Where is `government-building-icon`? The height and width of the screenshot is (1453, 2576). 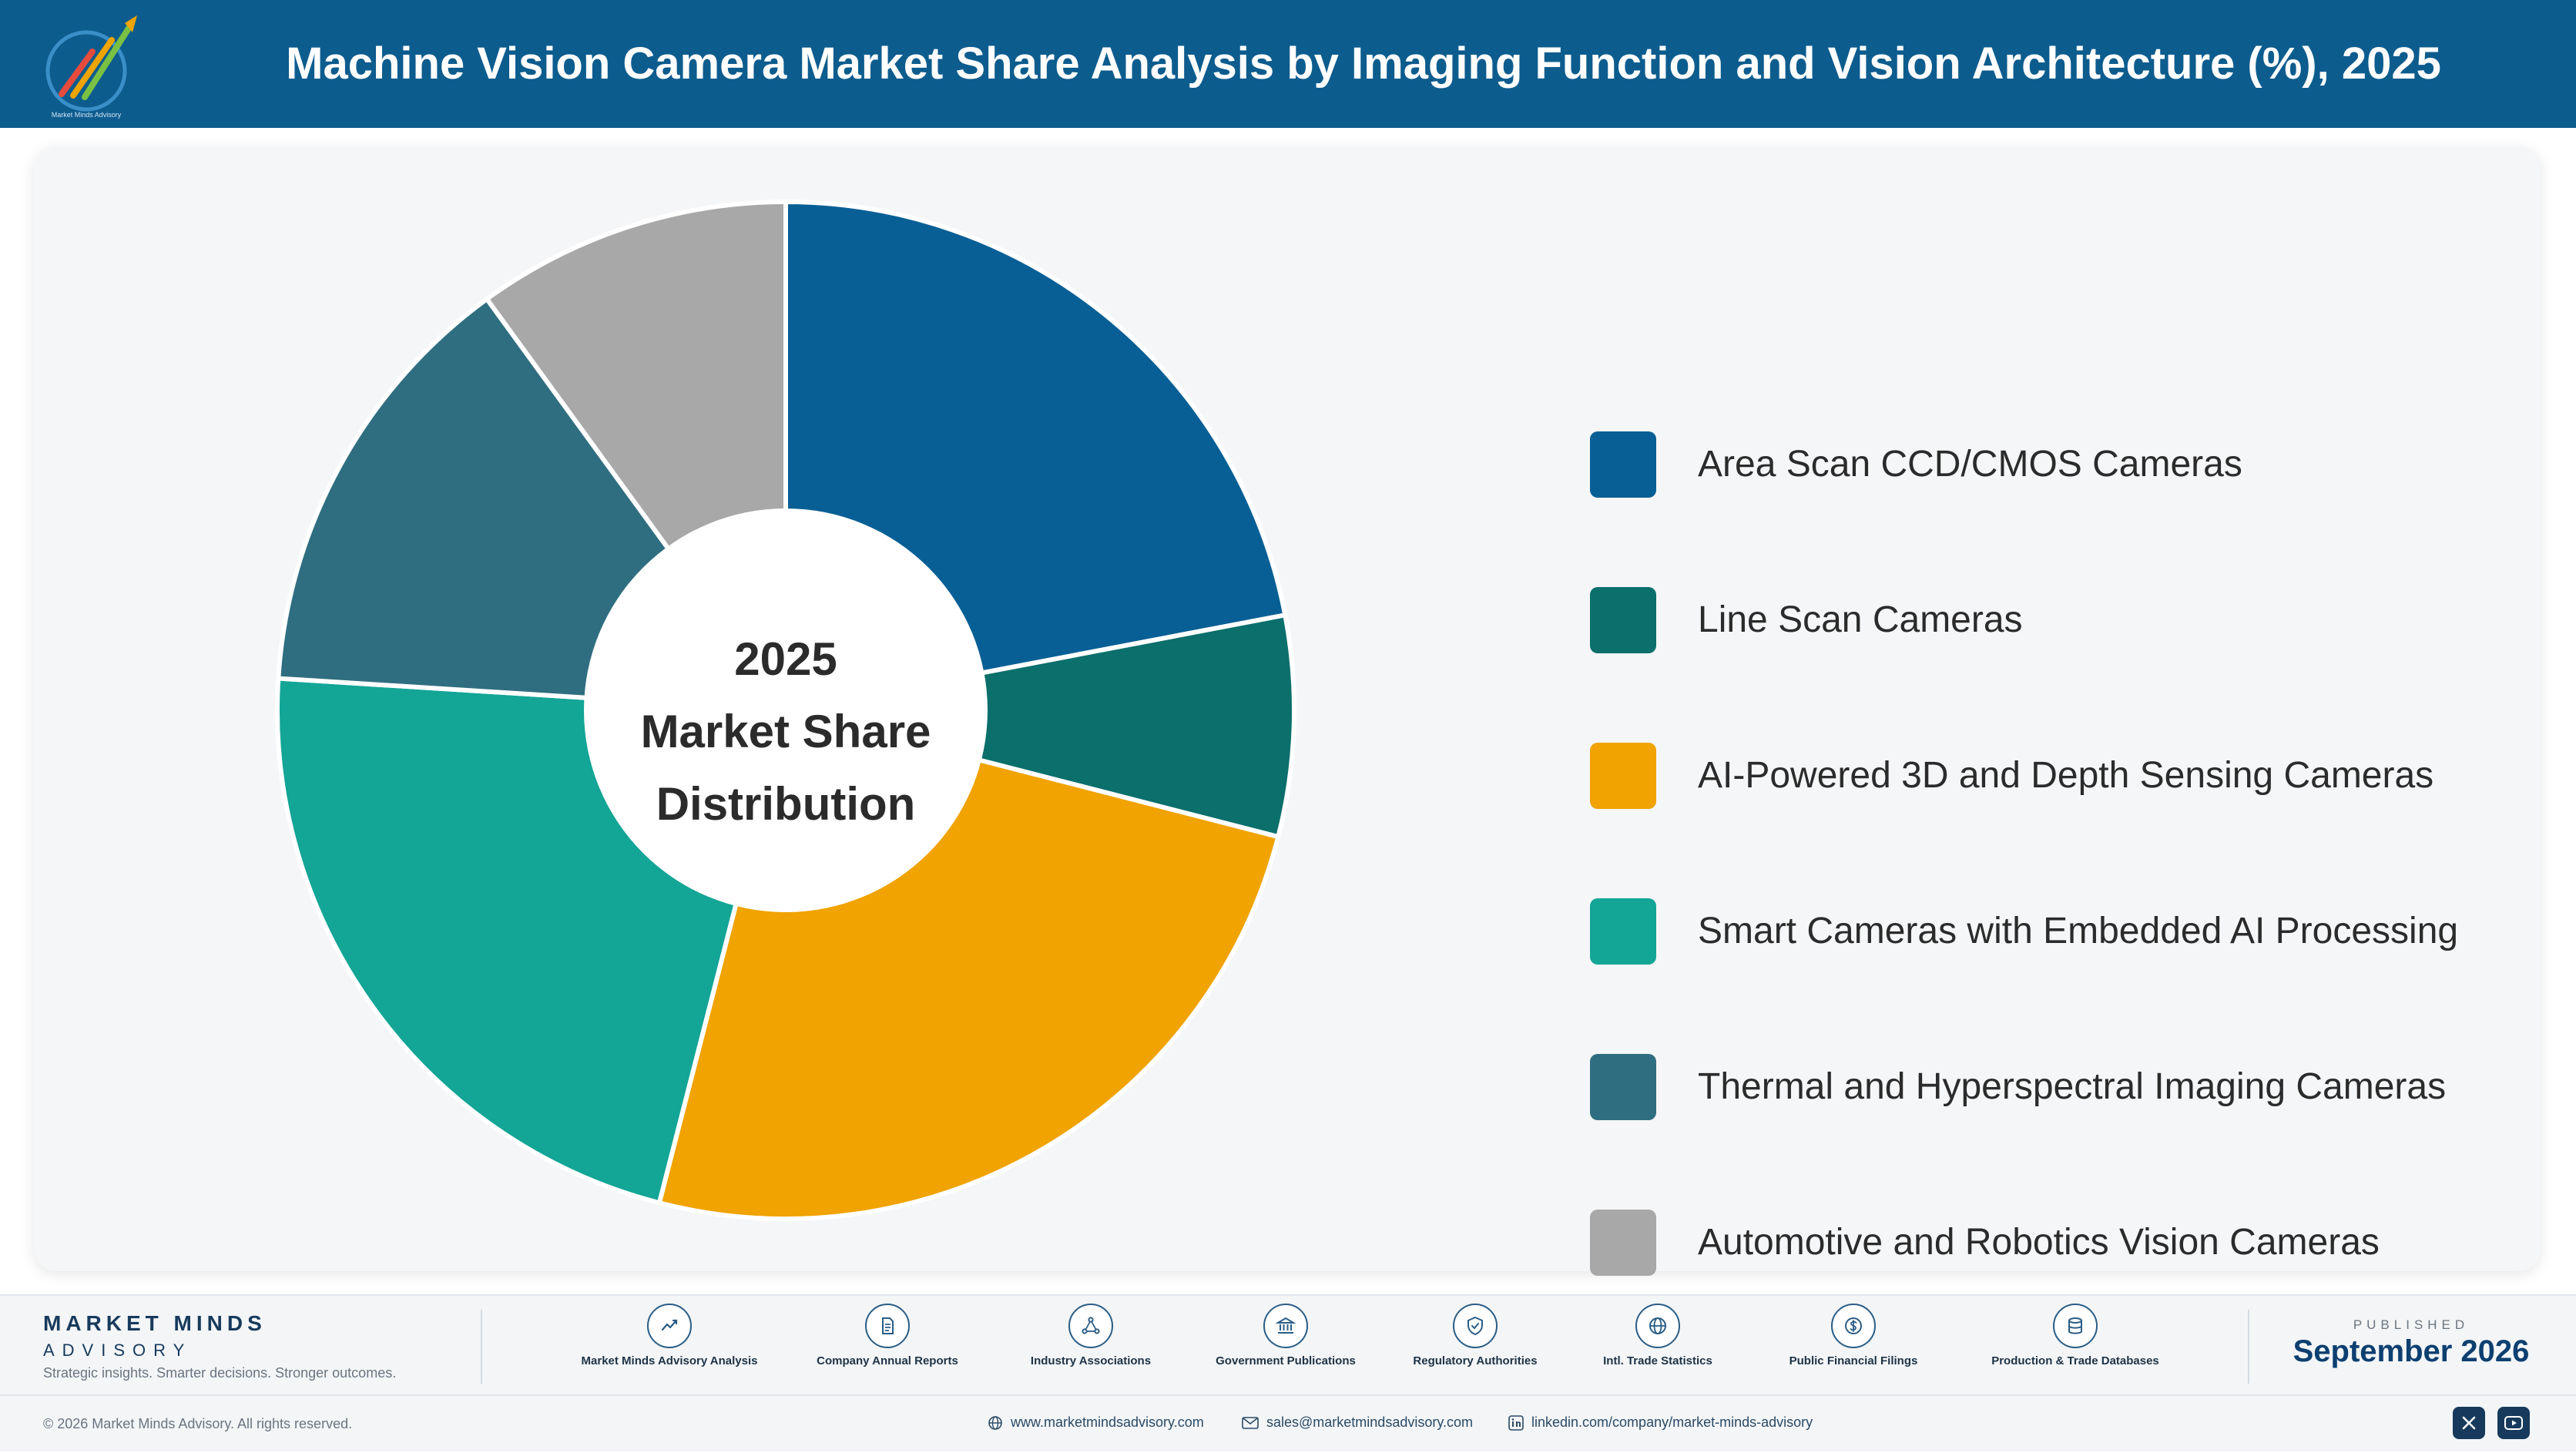 government-building-icon is located at coordinates (1285, 1326).